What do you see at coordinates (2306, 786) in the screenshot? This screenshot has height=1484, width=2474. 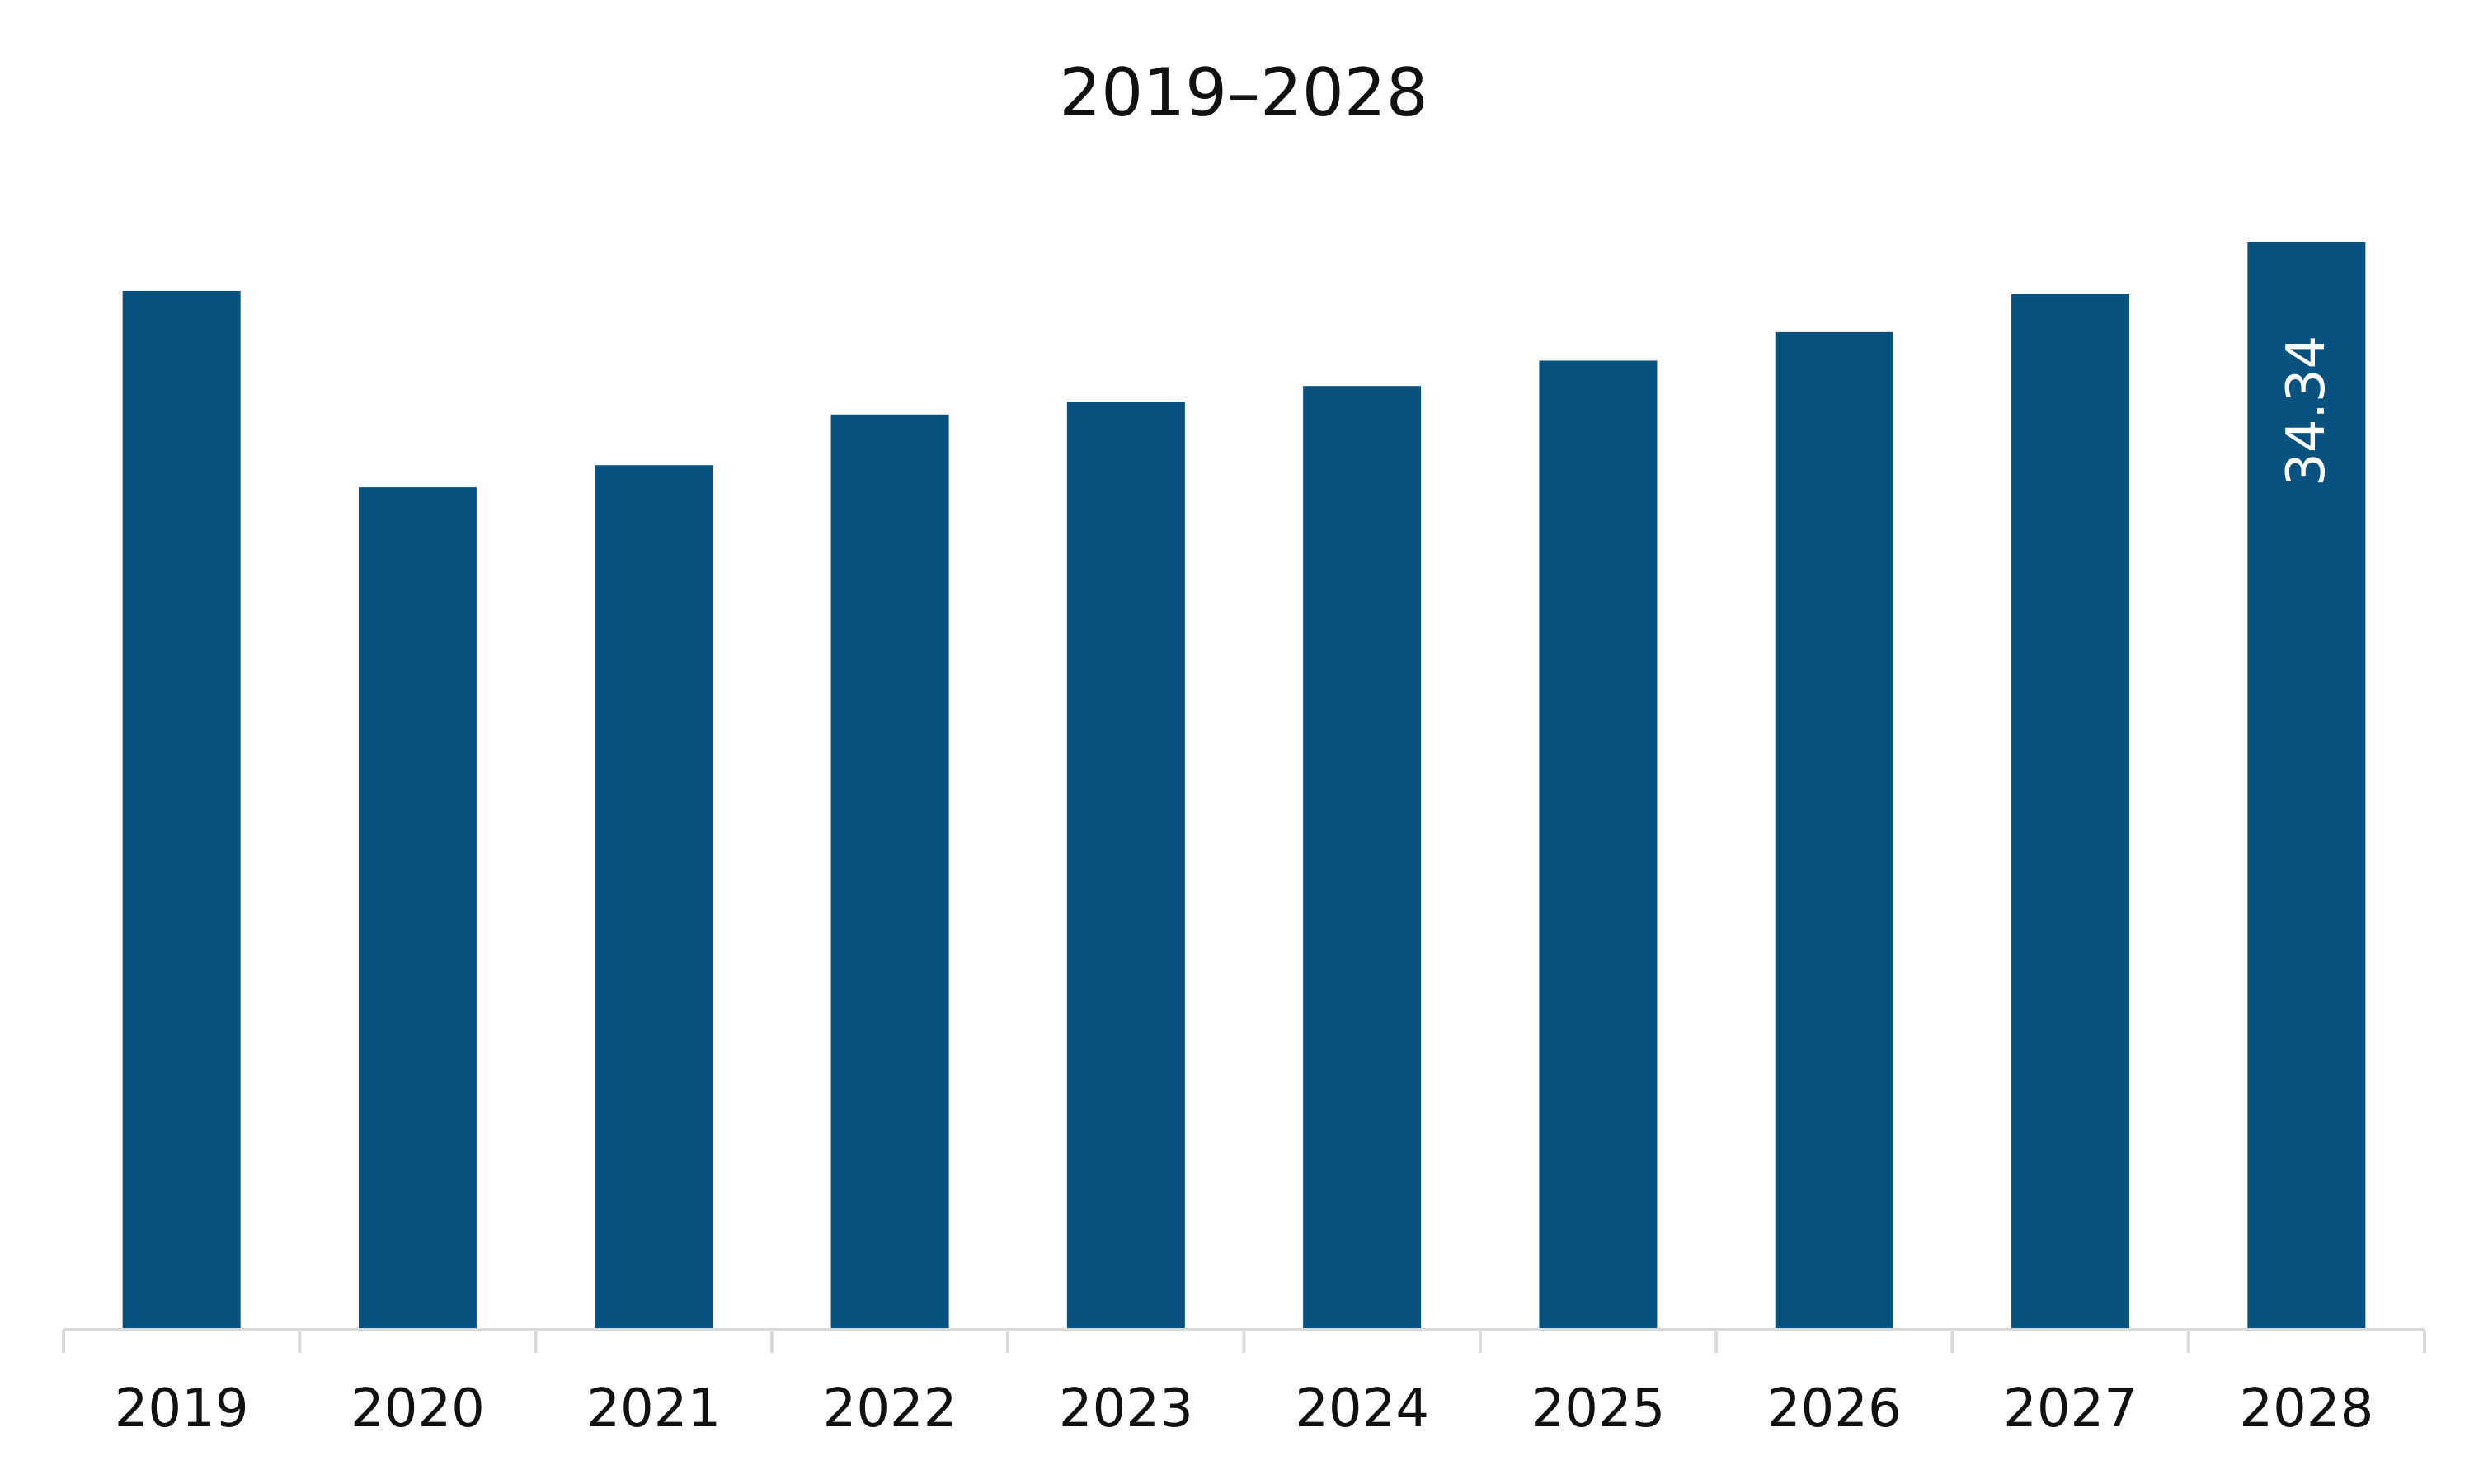 I see `bar-2028` at bounding box center [2306, 786].